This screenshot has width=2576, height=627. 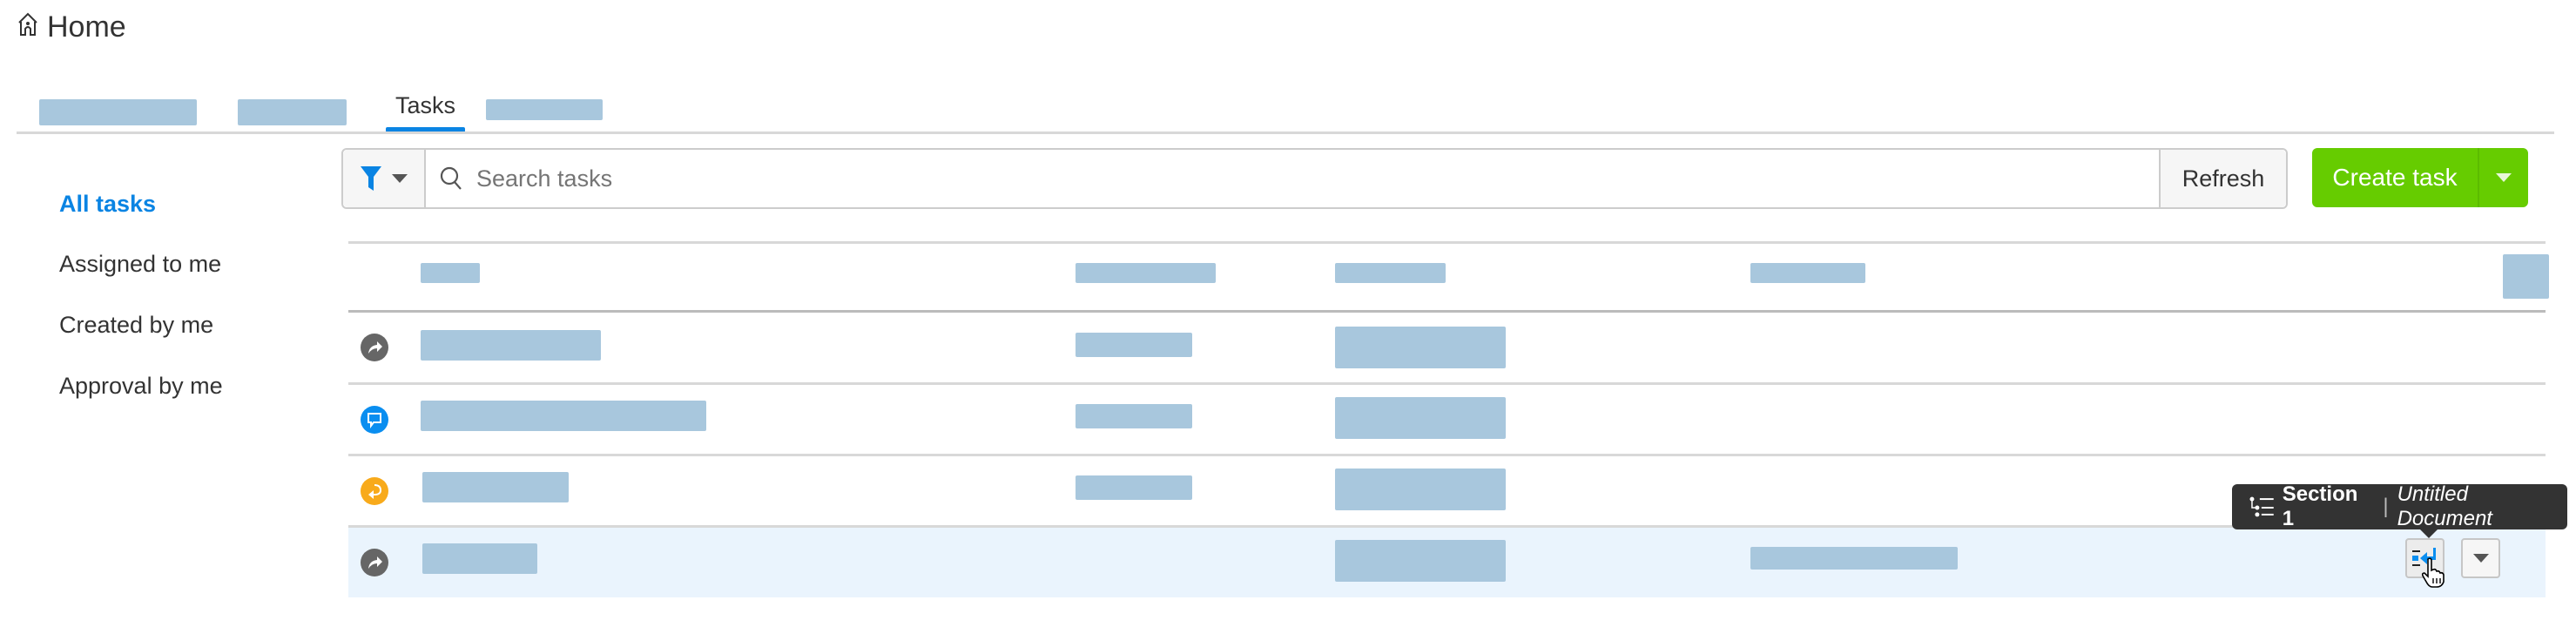 I want to click on create-task-dropdown, so click(x=2503, y=177).